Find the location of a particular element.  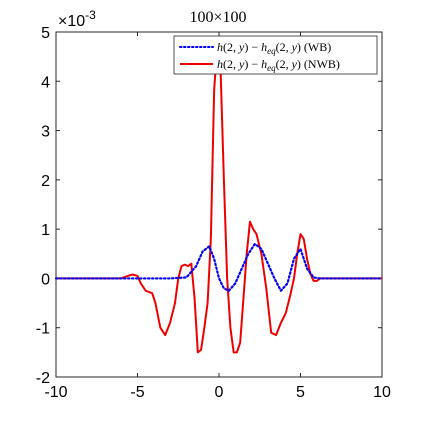

series-line-wb is located at coordinates (219, 267).